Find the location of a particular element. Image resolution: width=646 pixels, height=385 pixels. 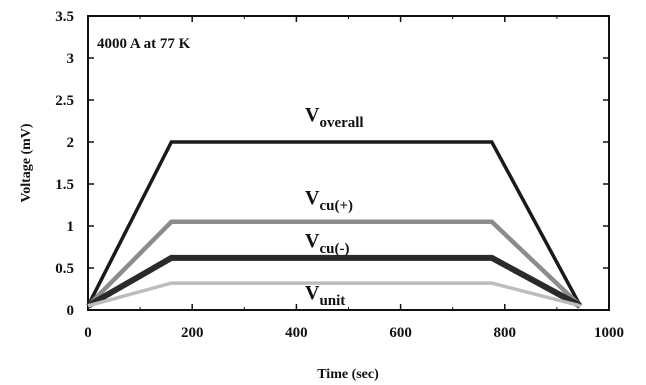

y-tick-label: 2 is located at coordinates (71, 143).